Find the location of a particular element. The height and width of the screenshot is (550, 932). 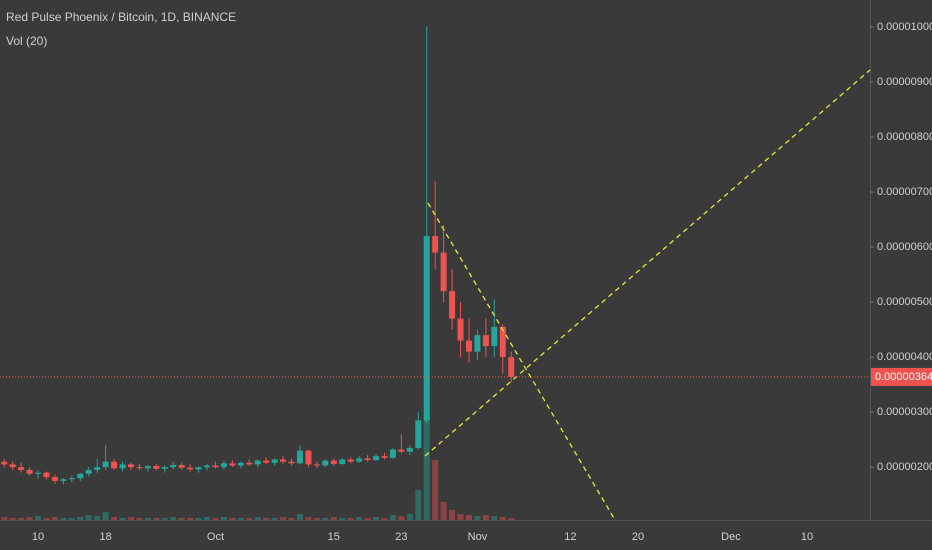

y-tick-label: 0.00000600 is located at coordinates (904, 247).